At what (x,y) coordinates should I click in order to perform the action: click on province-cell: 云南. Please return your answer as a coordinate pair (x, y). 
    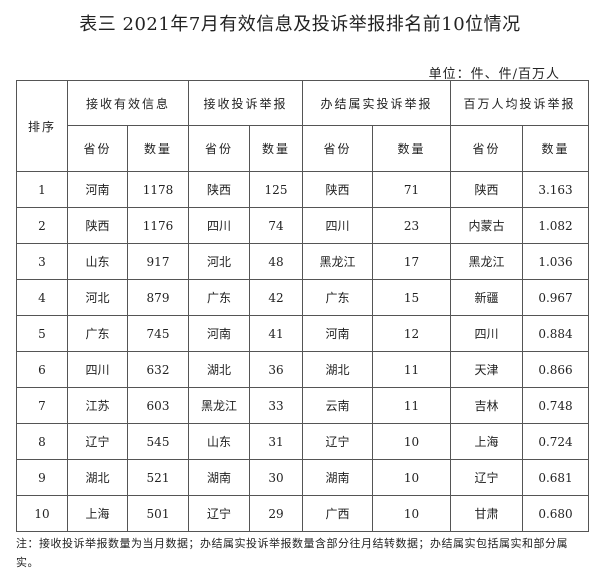
    Looking at the image, I should click on (337, 405).